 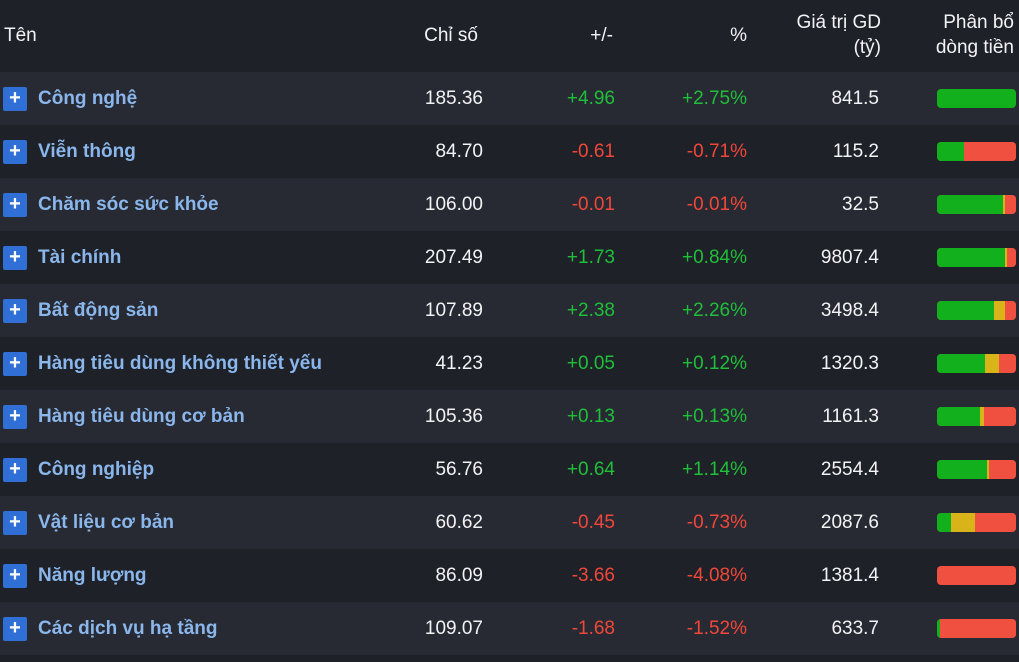 I want to click on table-row: + Tài chính 207.49 +1.73 +0.84% 9807.4, so click(x=509, y=257).